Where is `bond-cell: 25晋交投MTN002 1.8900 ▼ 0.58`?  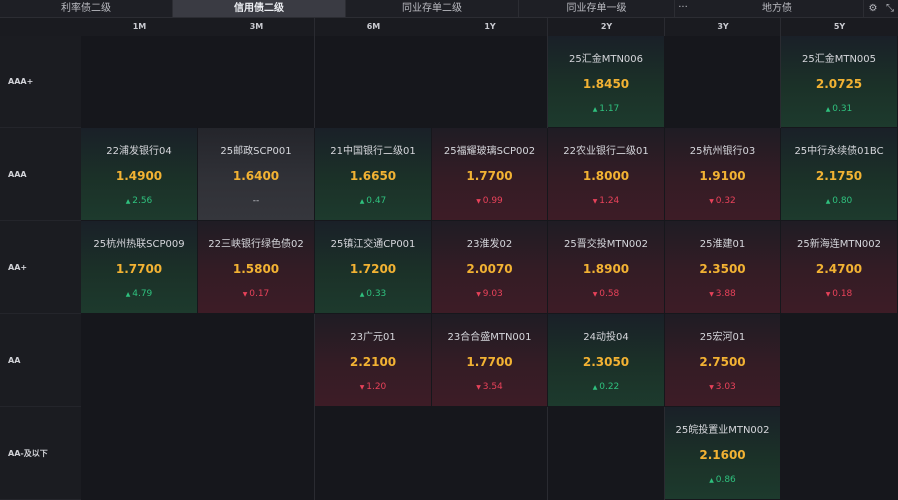
bond-cell: 25晋交投MTN002 1.8900 ▼ 0.58 is located at coordinates (606, 267).